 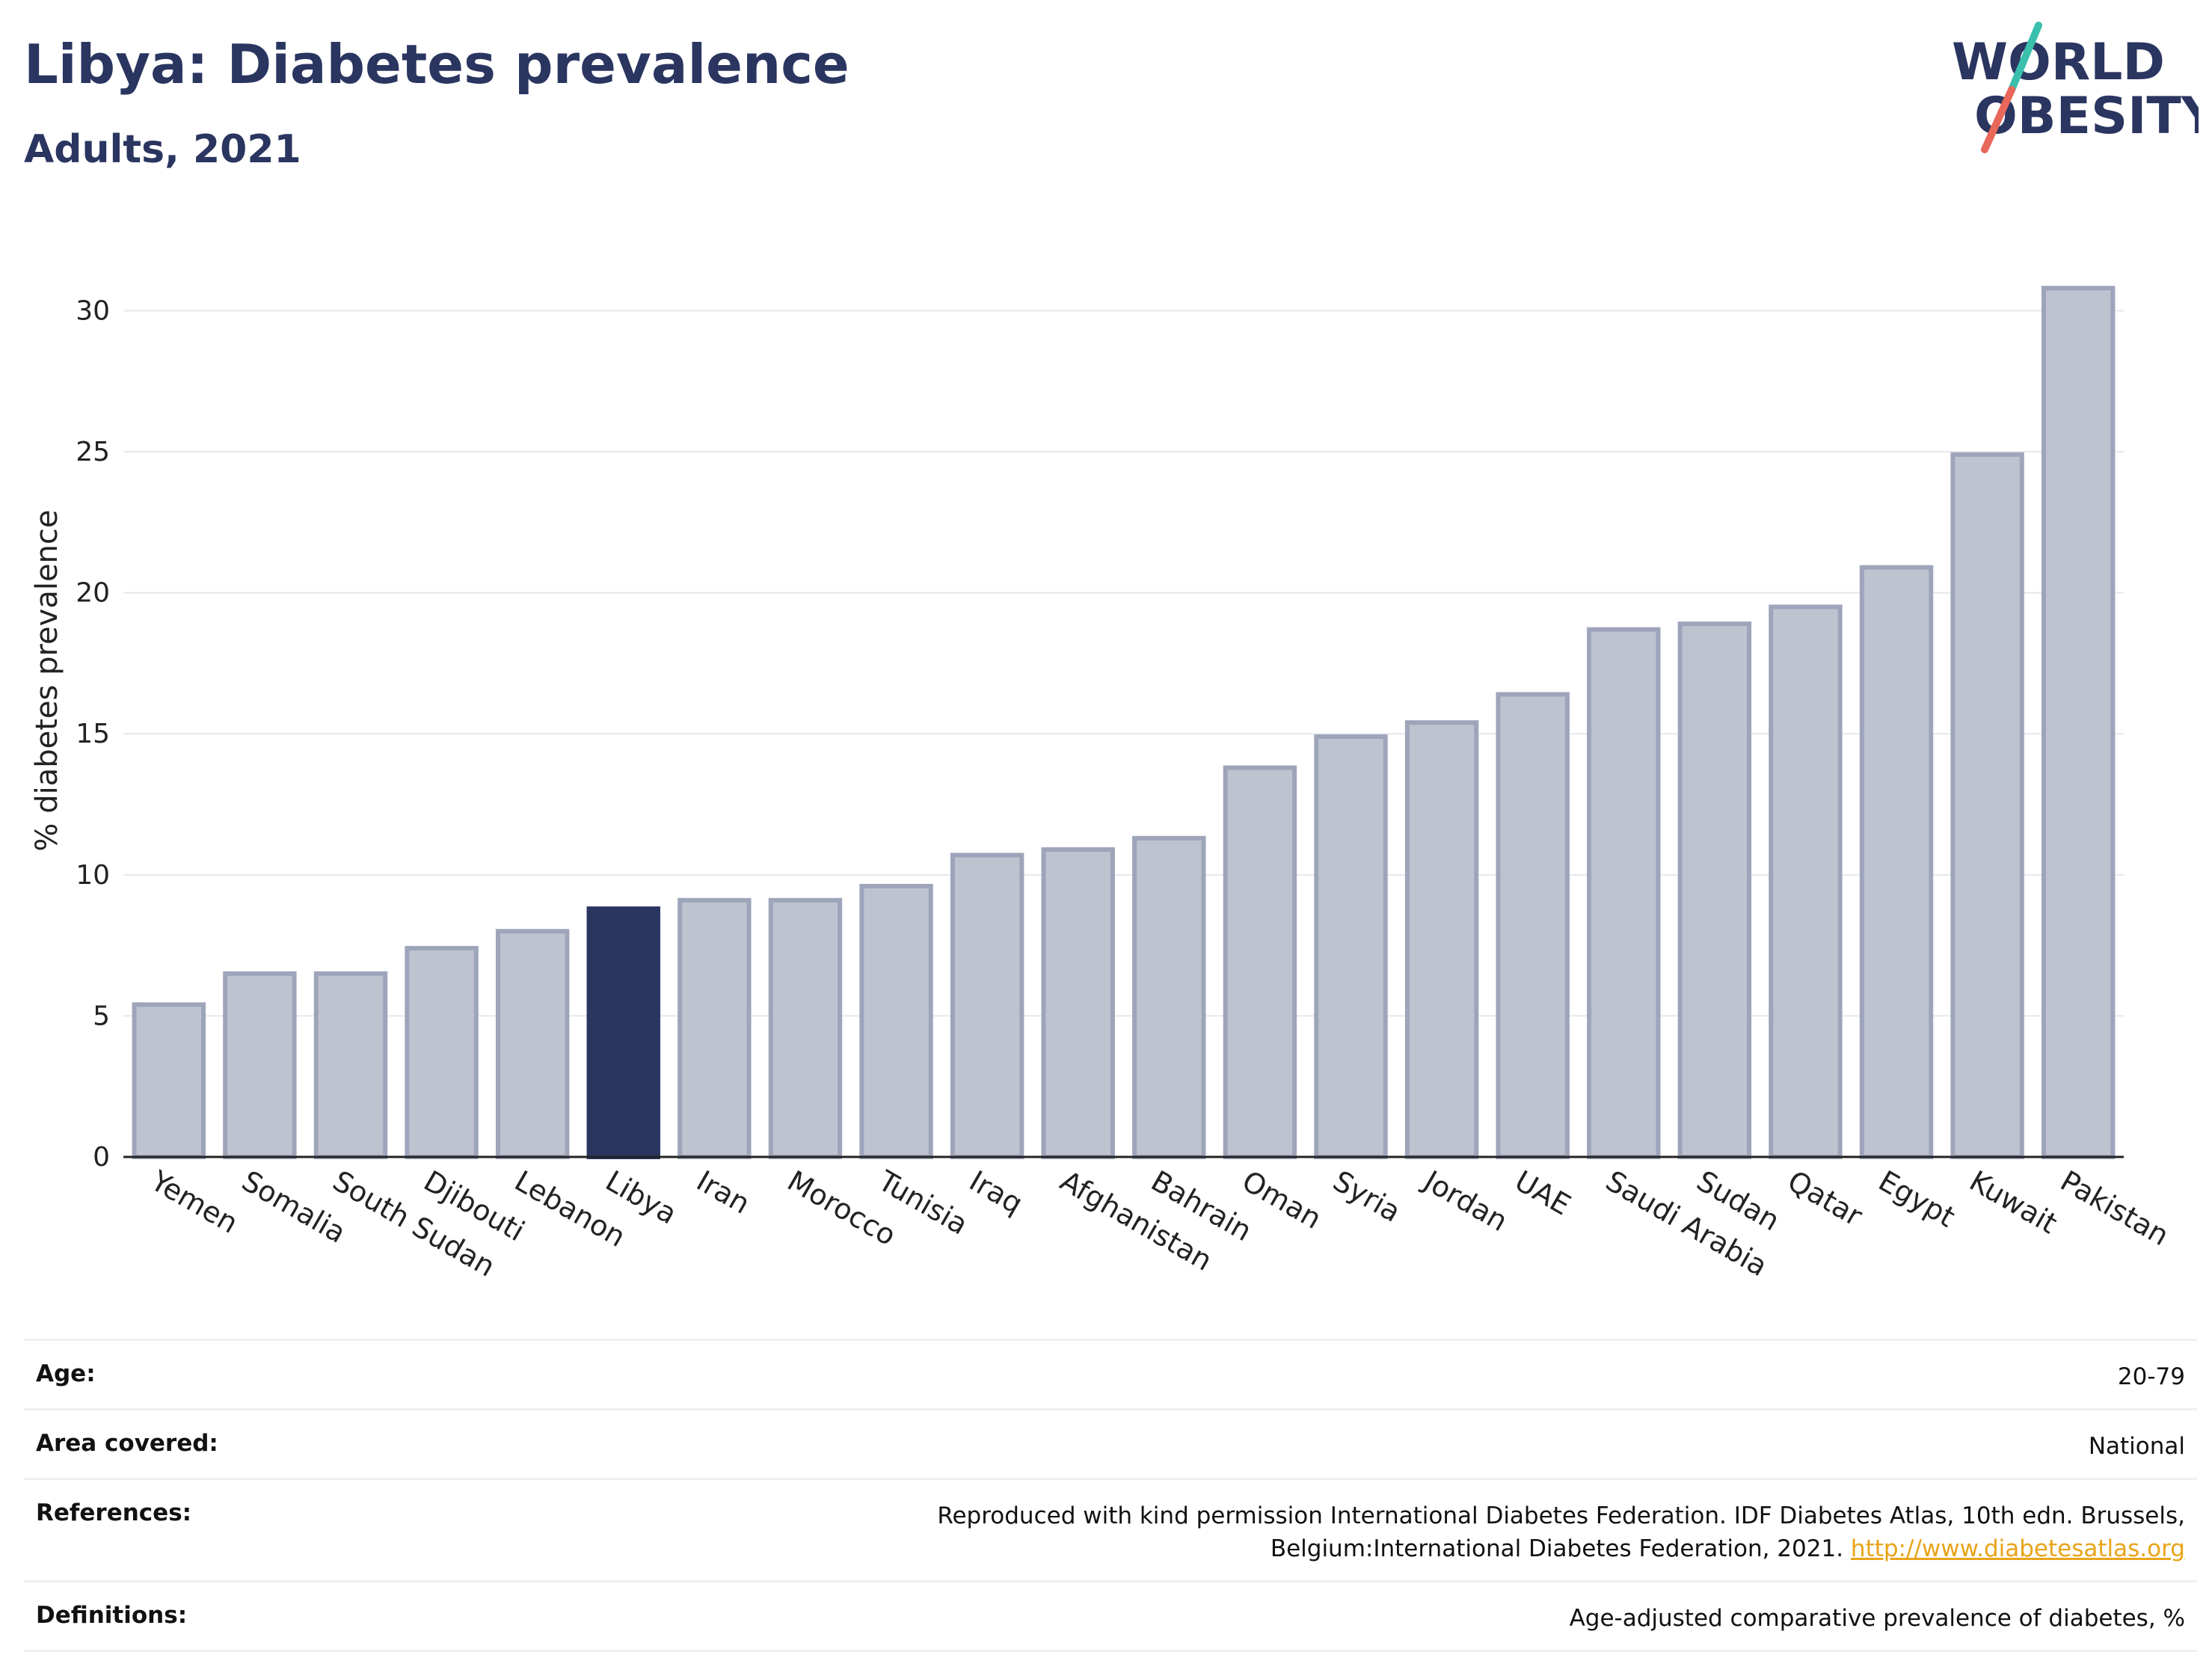 I want to click on y-tick-label: 10, so click(x=93, y=875).